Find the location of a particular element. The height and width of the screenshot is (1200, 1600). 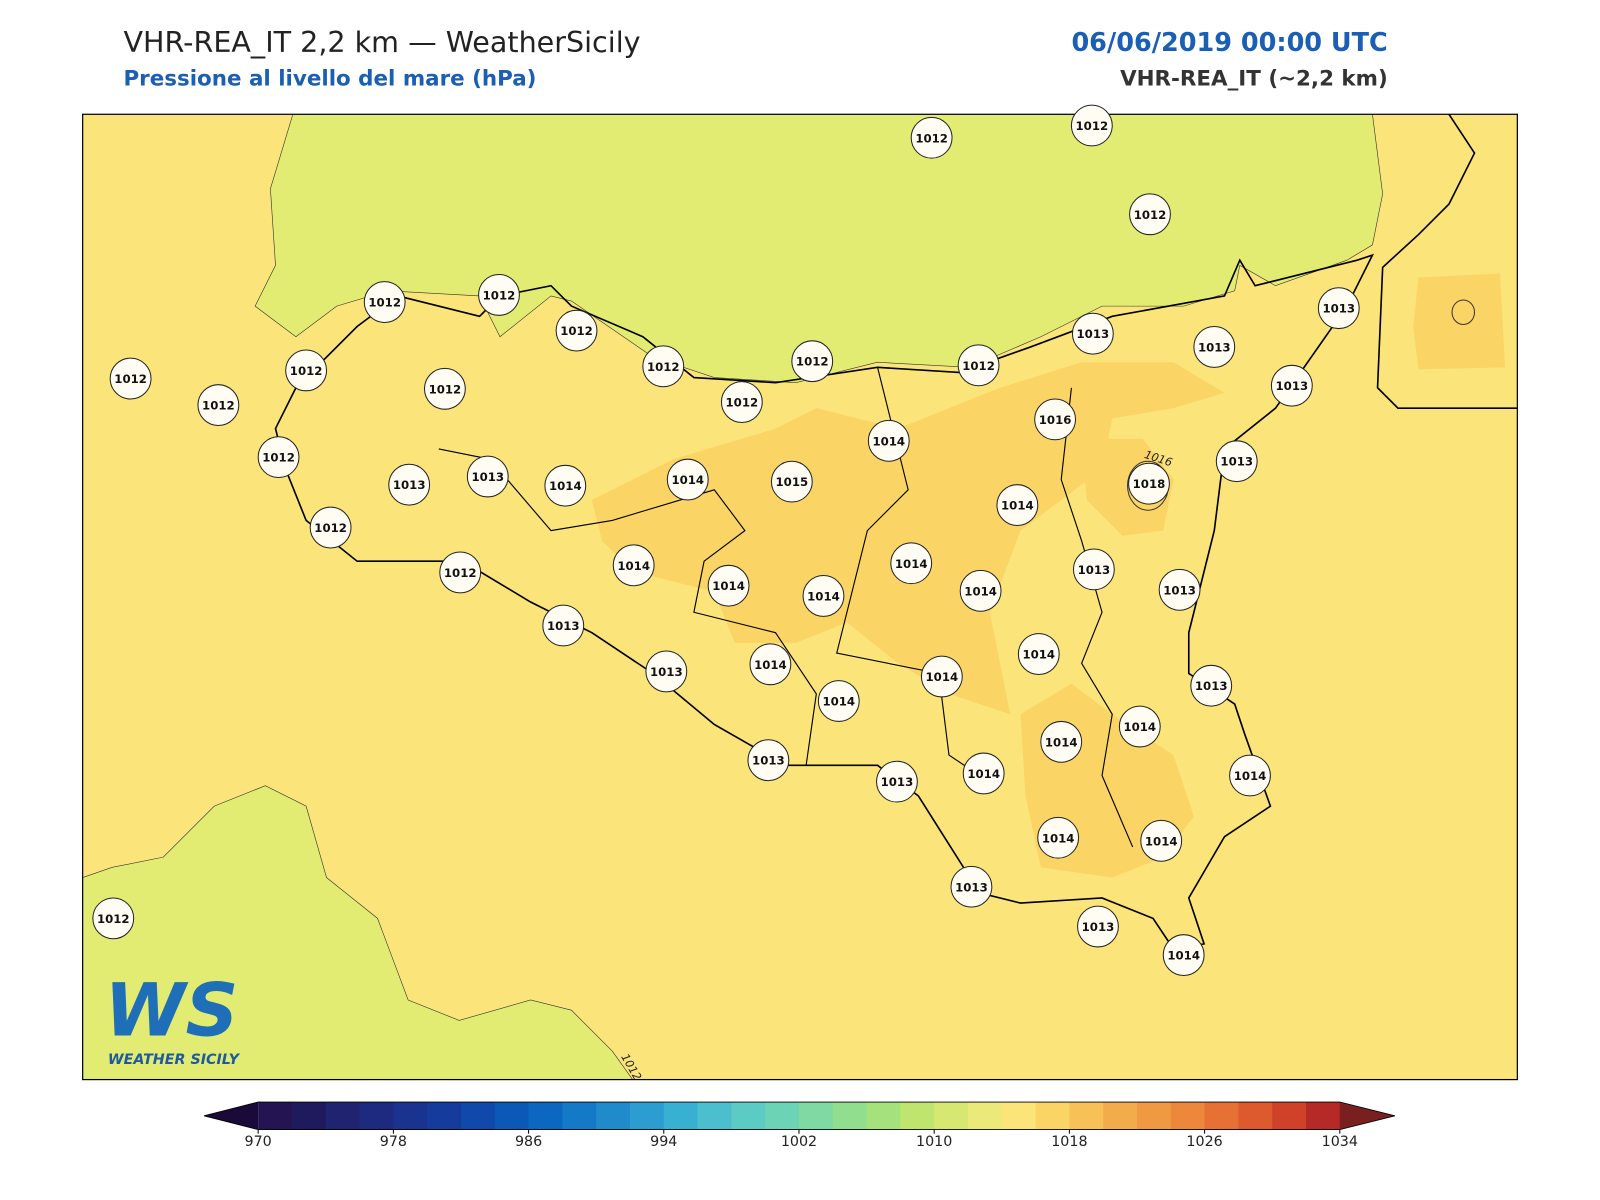

logo: WS WEATHER SICILY is located at coordinates (172, 1018).